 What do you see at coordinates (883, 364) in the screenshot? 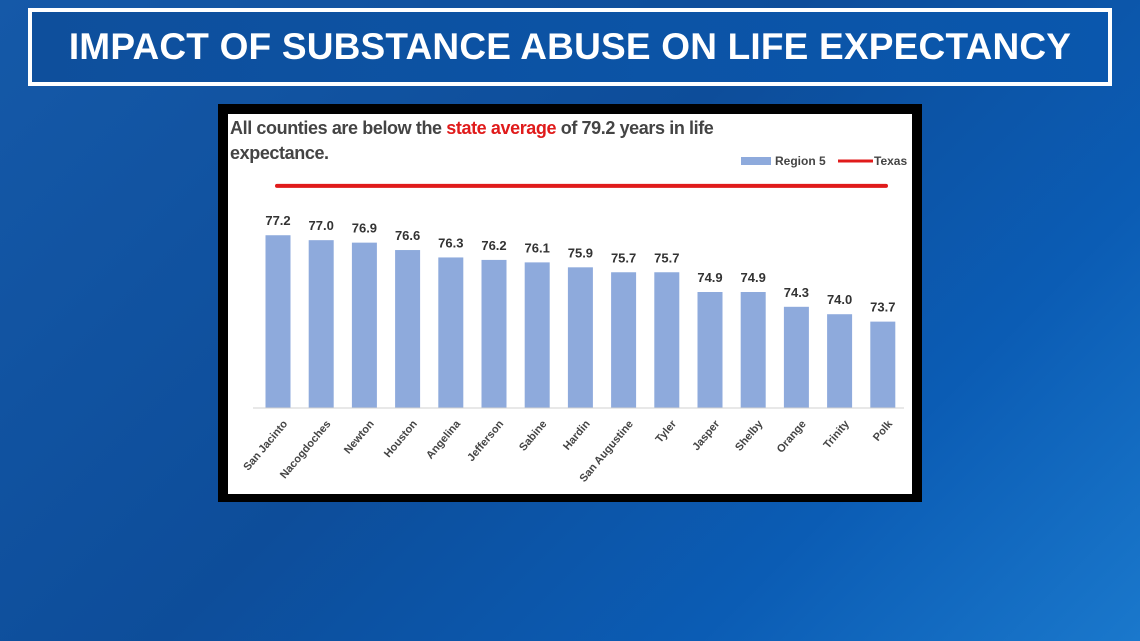
I see `bar-polk` at bounding box center [883, 364].